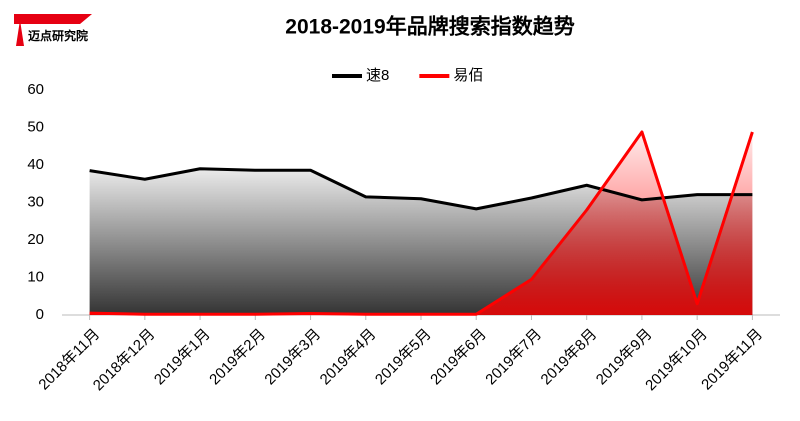  I want to click on y-tick-label: 0, so click(40, 314).